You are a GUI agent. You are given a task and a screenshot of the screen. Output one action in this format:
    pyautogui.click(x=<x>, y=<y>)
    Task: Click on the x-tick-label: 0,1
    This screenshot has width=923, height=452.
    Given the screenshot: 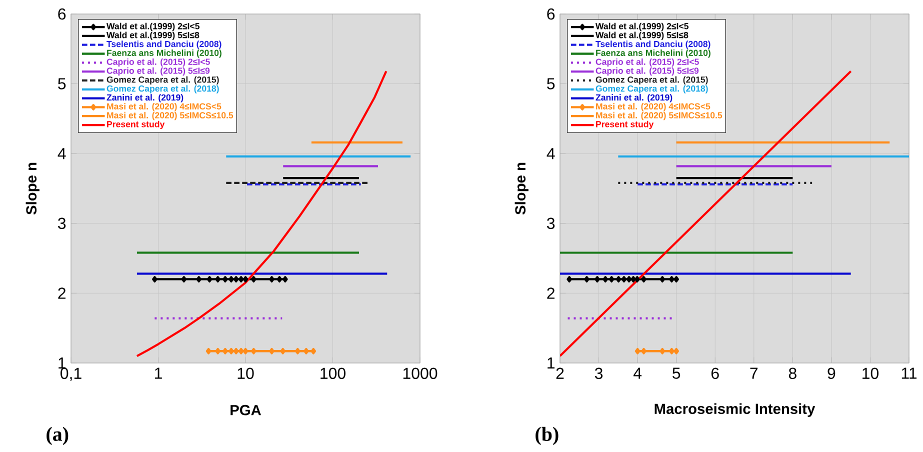 What is the action you would take?
    pyautogui.click(x=71, y=374)
    